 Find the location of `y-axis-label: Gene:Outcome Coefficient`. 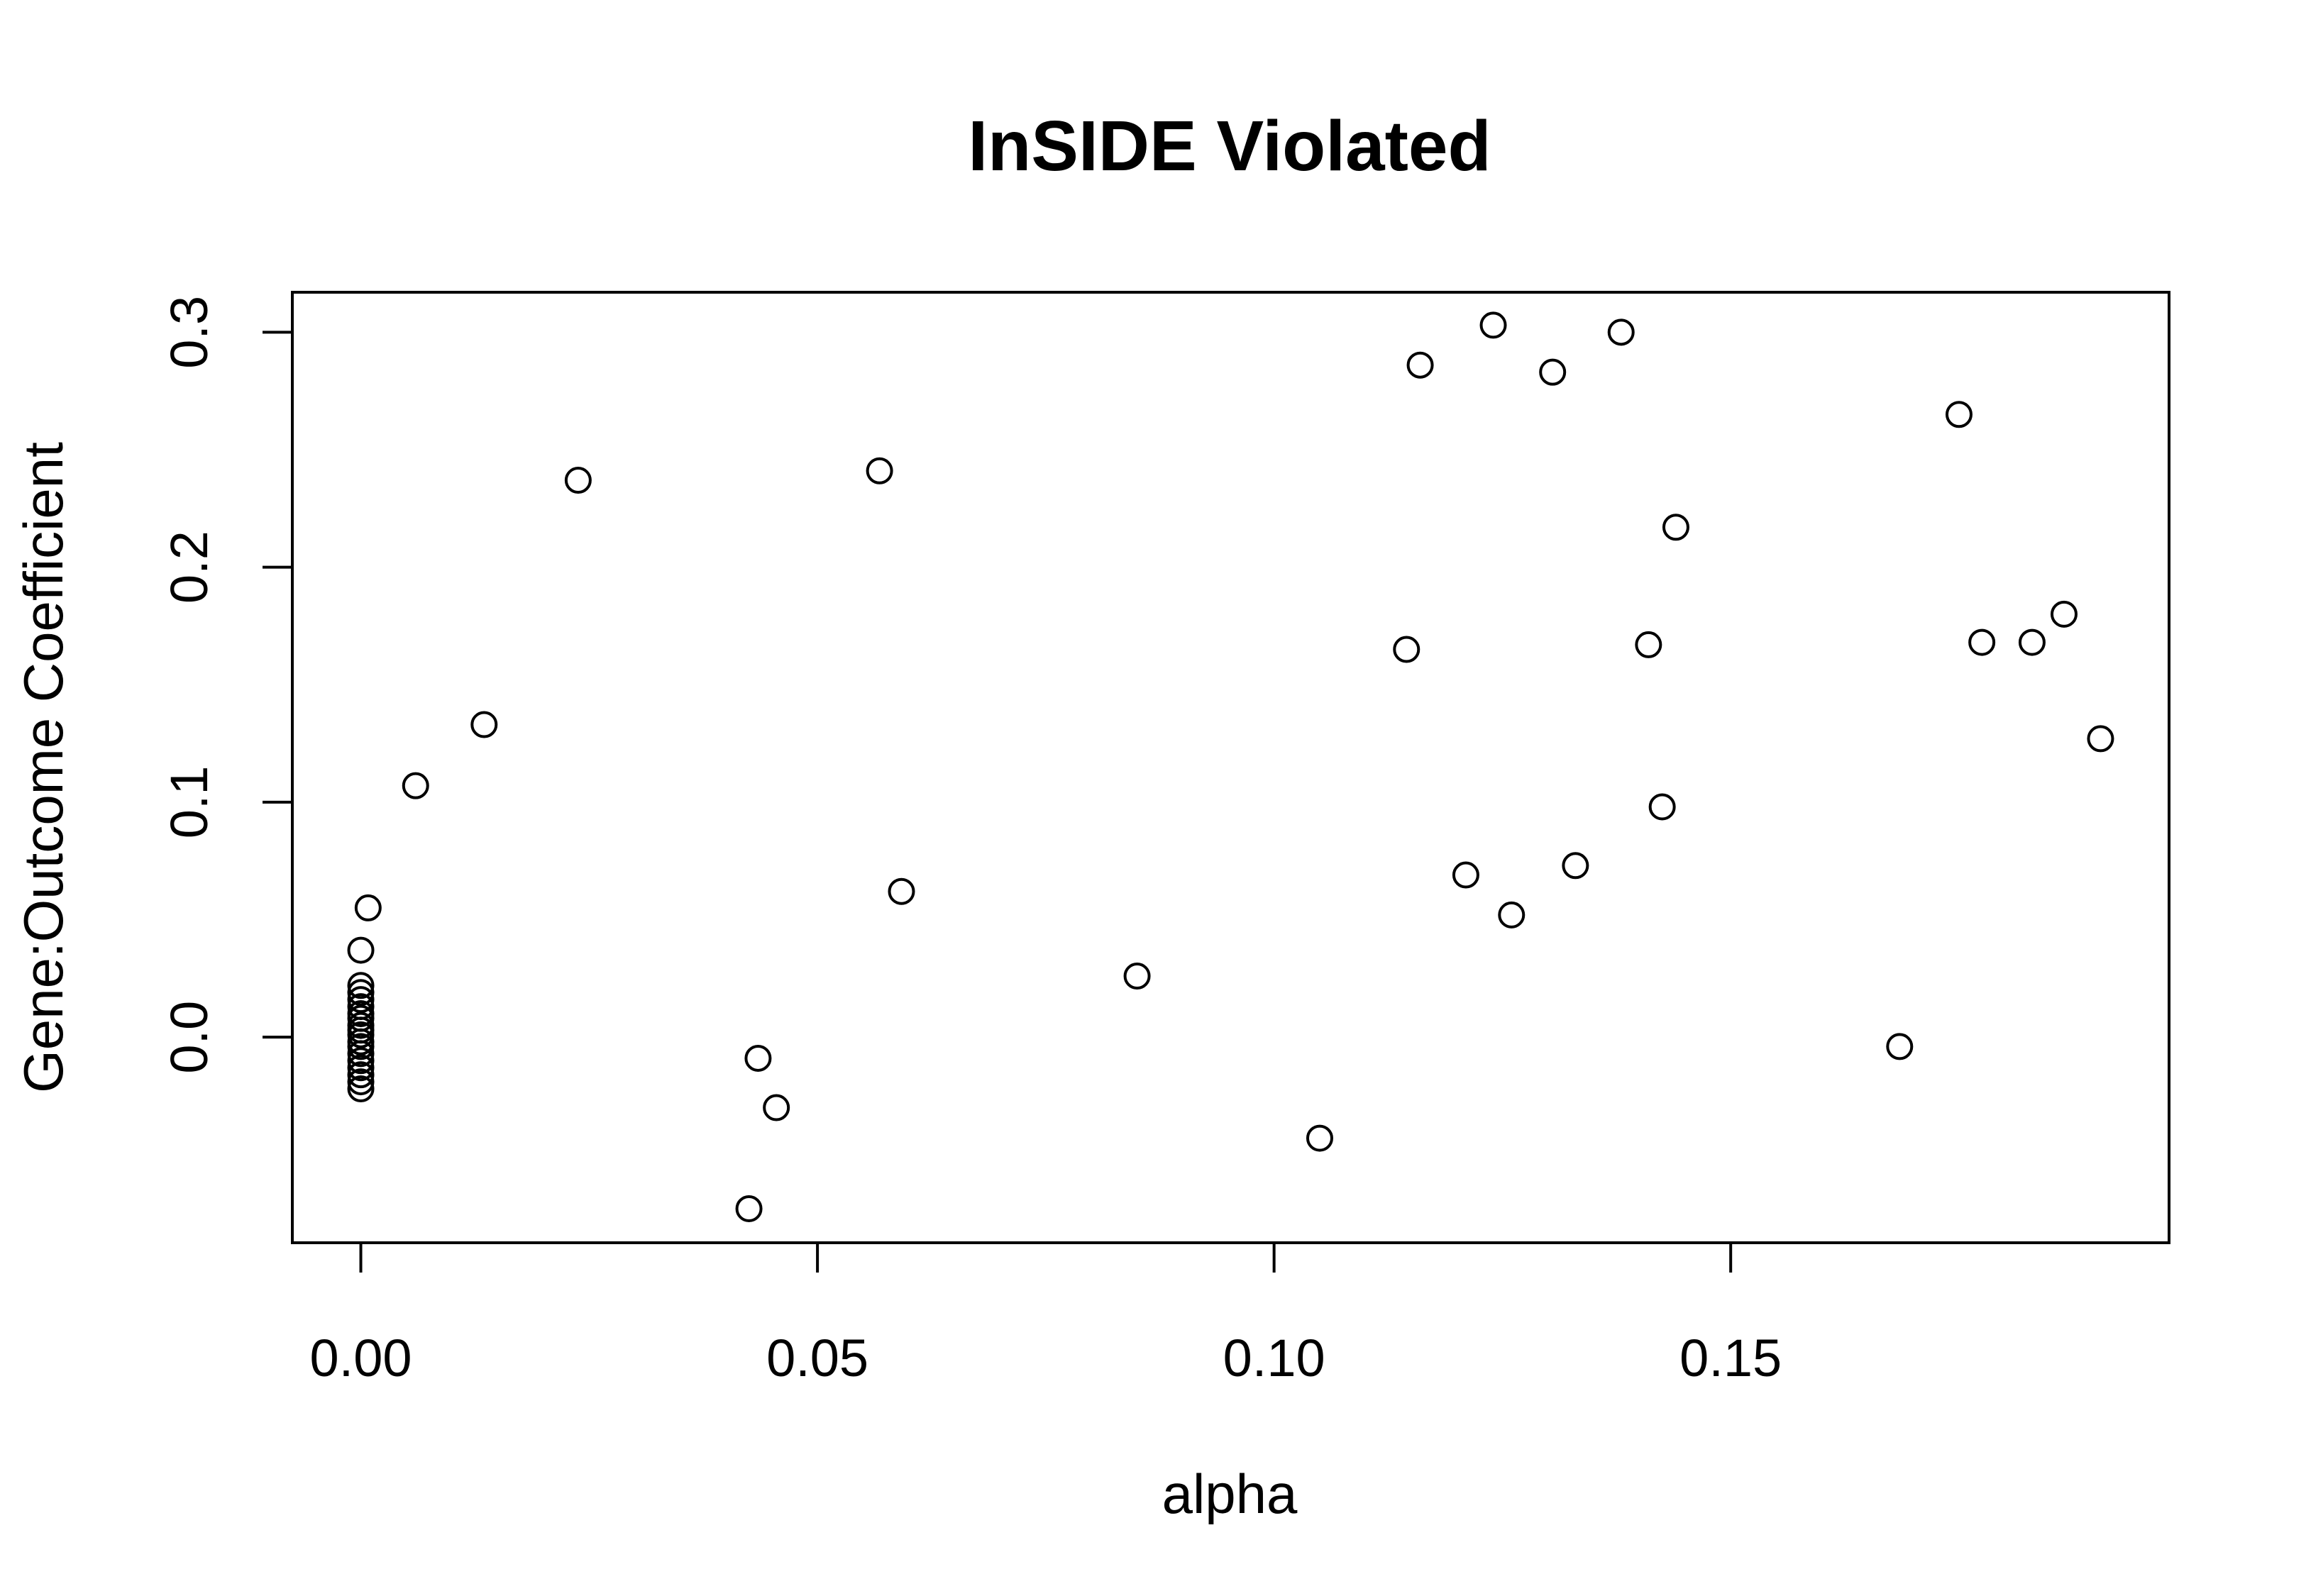

y-axis-label: Gene:Outcome Coefficient is located at coordinates (43, 767).